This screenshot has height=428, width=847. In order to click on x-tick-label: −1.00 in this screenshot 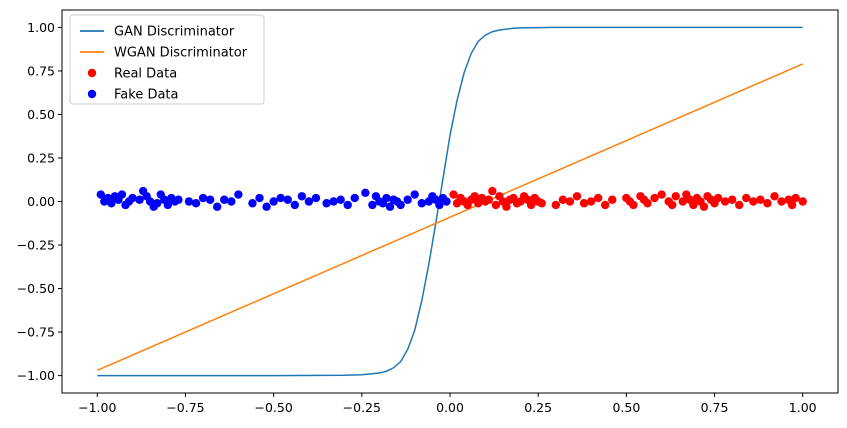, I will do `click(97, 407)`.